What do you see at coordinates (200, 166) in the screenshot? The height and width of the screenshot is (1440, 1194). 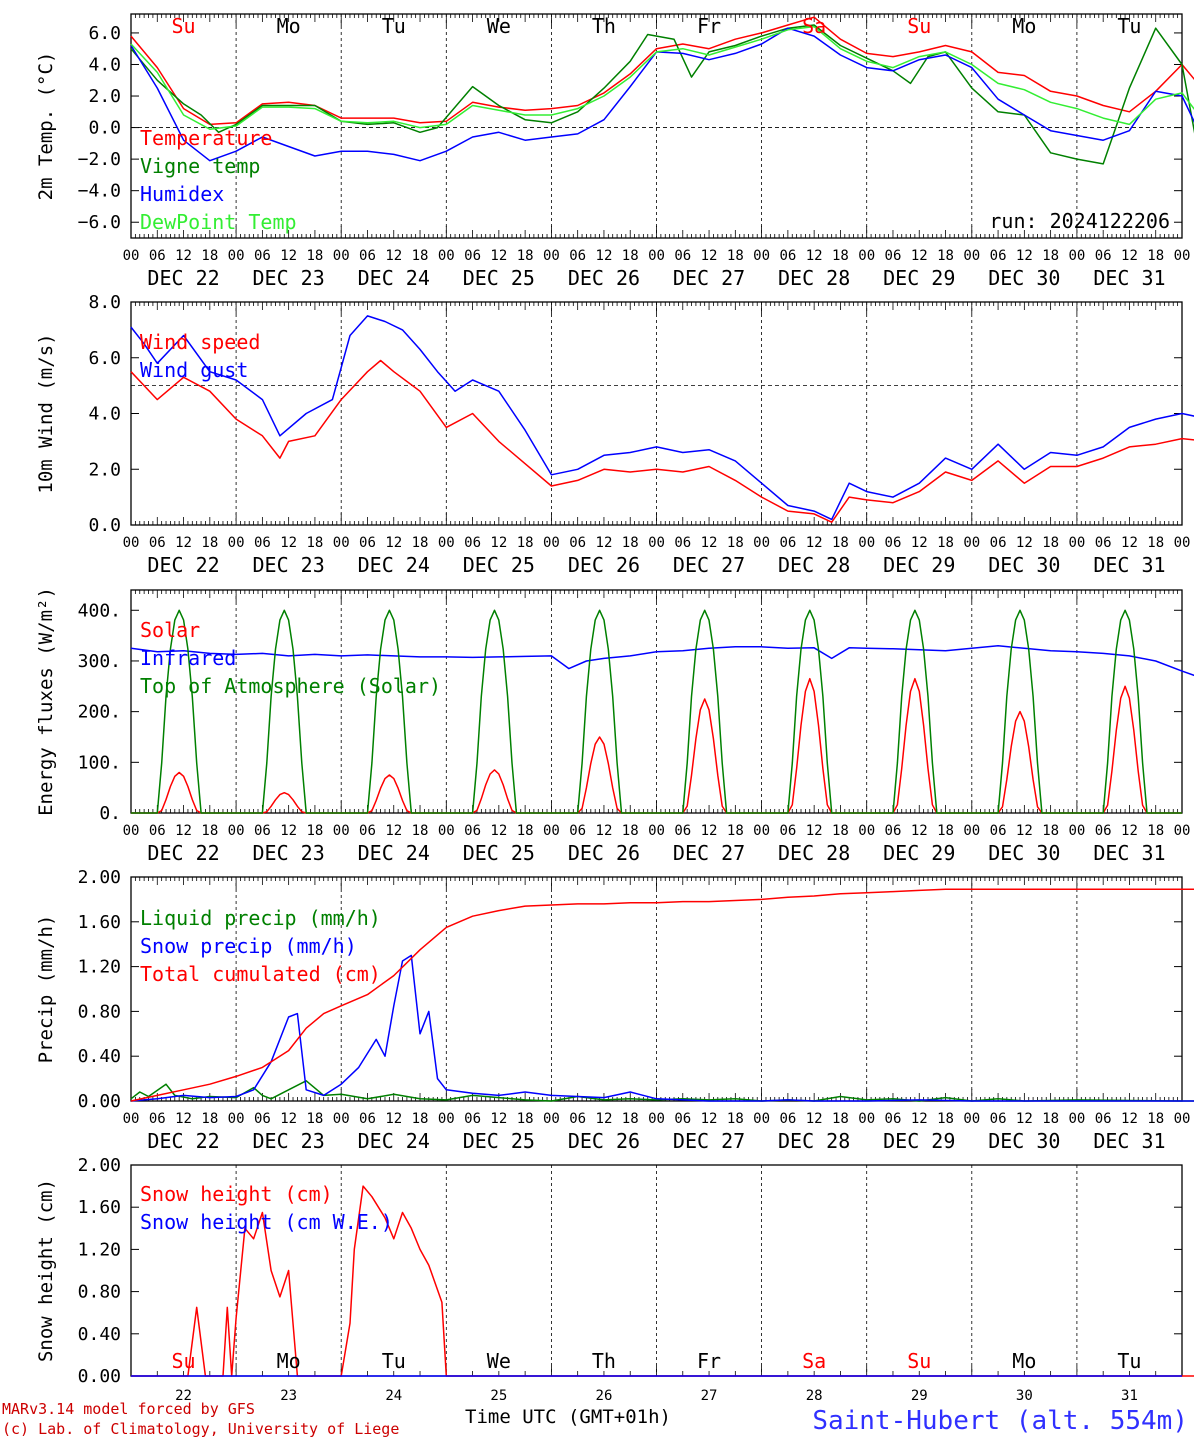 I see `legend-label: Vigne temp` at bounding box center [200, 166].